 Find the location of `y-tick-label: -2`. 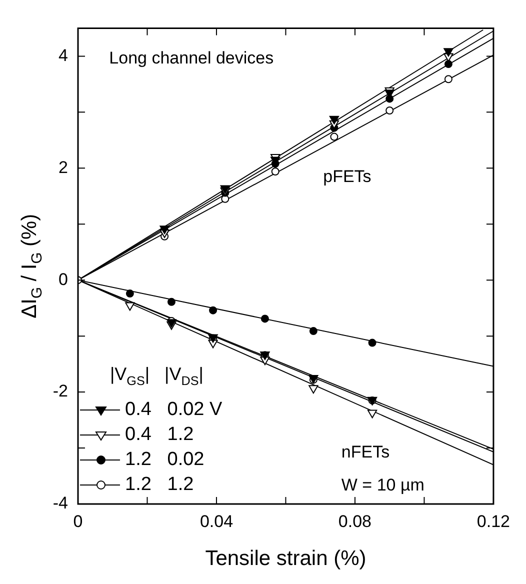

y-tick-label: -2 is located at coordinates (60, 391).